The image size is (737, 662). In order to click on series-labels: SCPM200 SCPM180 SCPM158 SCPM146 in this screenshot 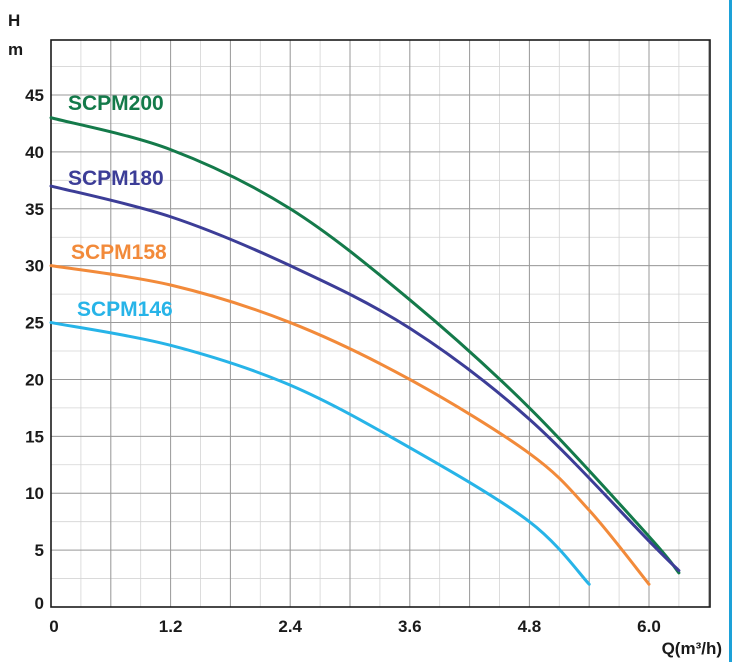, I will do `click(120, 206)`.